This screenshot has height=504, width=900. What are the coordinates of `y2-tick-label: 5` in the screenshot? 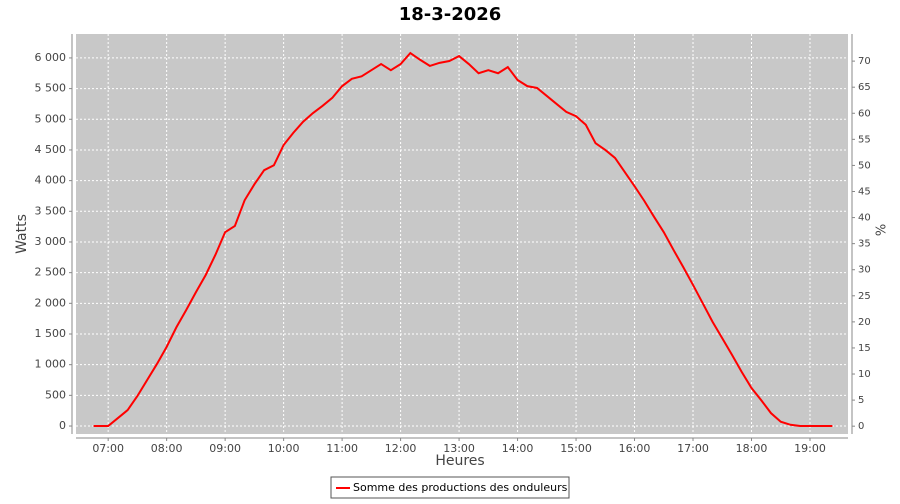 It's located at (861, 400).